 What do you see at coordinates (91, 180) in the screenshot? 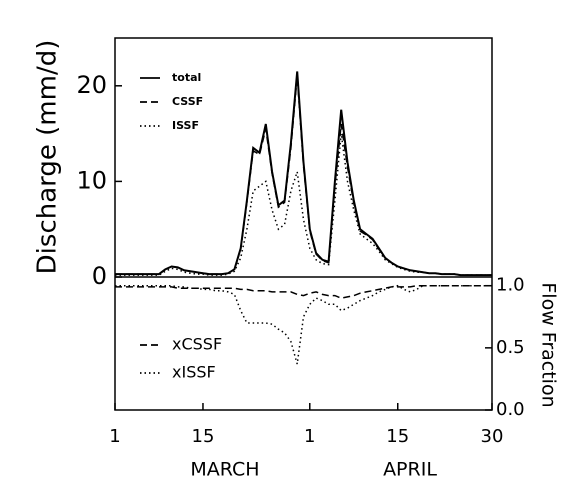
I see `y-tick-label: 10` at bounding box center [91, 180].